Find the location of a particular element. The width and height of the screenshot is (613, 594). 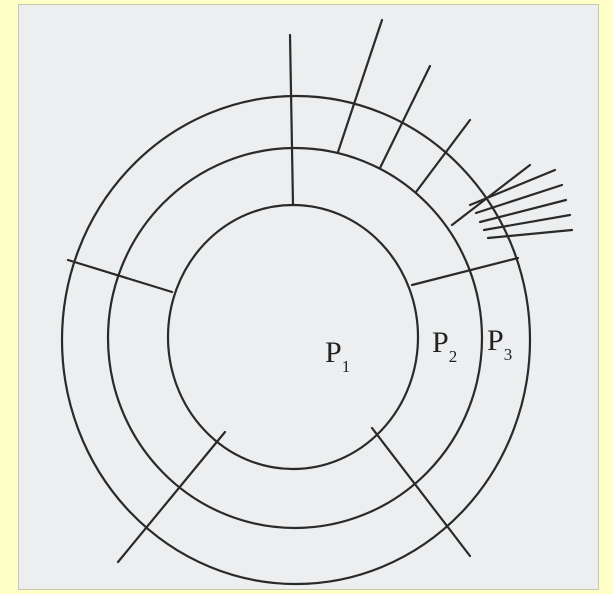

region-label: P3 is located at coordinates (499, 344).